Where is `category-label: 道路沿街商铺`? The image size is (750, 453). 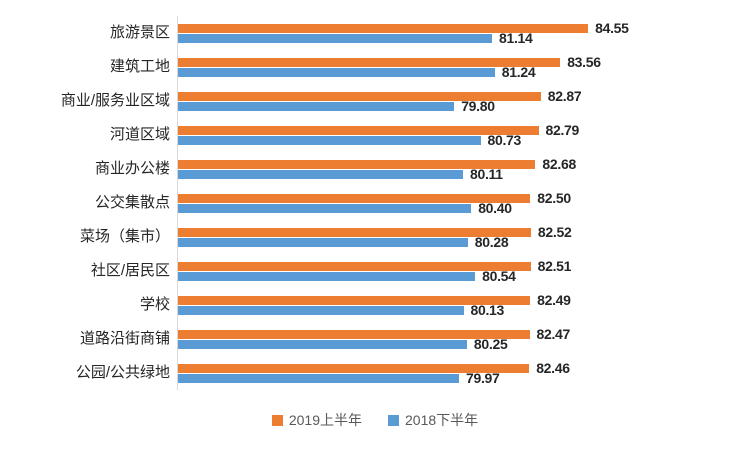
category-label: 道路沿街商铺 is located at coordinates (124, 339).